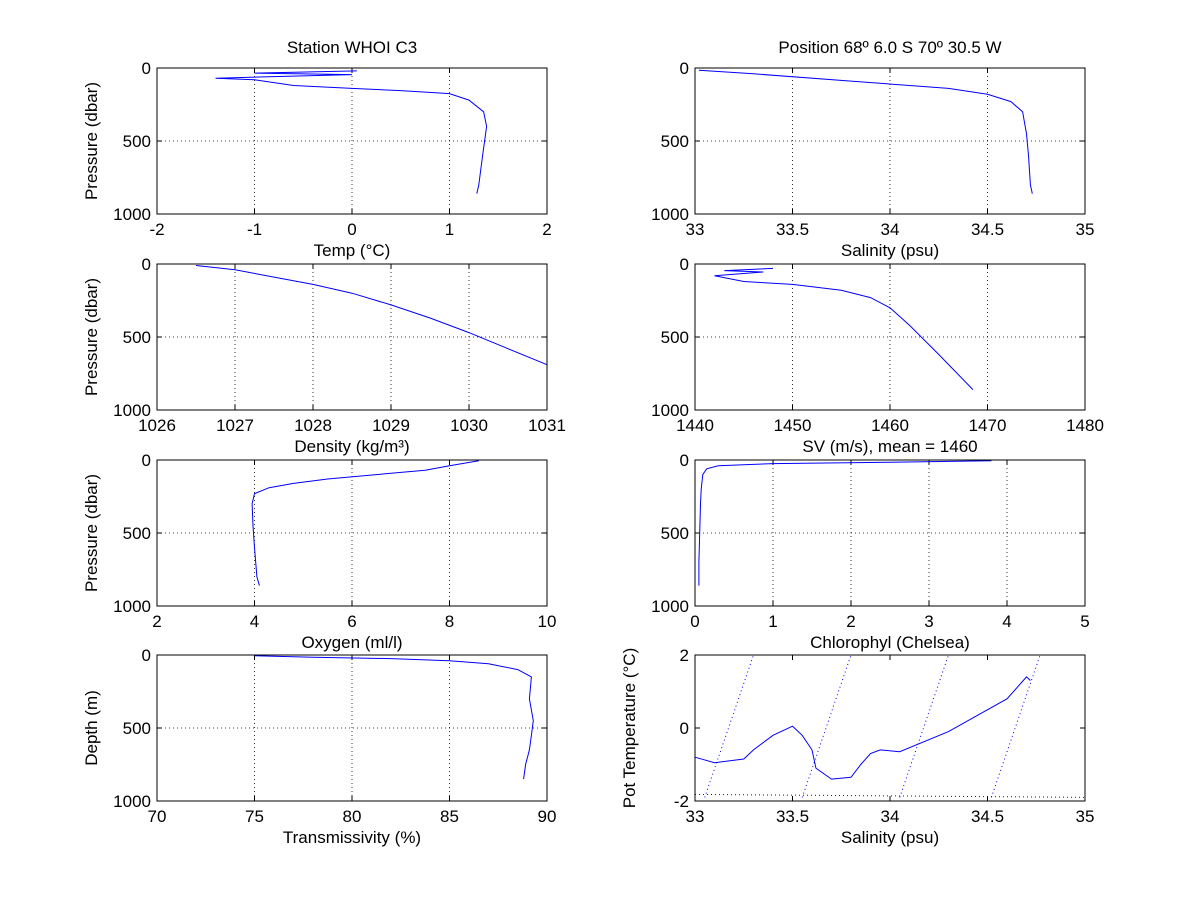  Describe the element at coordinates (793, 425) in the screenshot. I see `x-tick-label: 1450` at that location.